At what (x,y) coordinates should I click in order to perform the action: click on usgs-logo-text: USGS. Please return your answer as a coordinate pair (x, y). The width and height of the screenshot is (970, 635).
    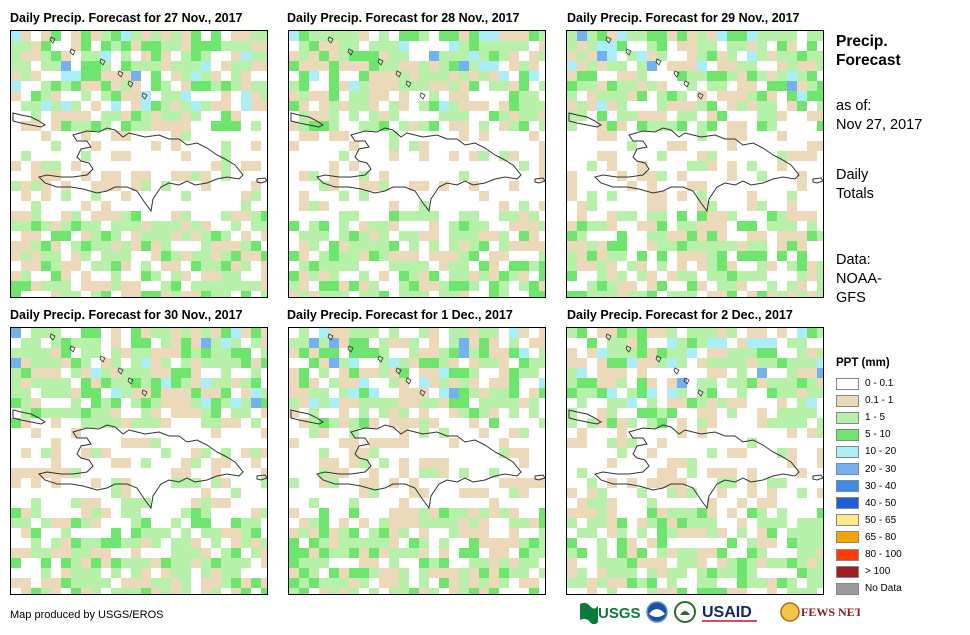
    Looking at the image, I should click on (619, 613).